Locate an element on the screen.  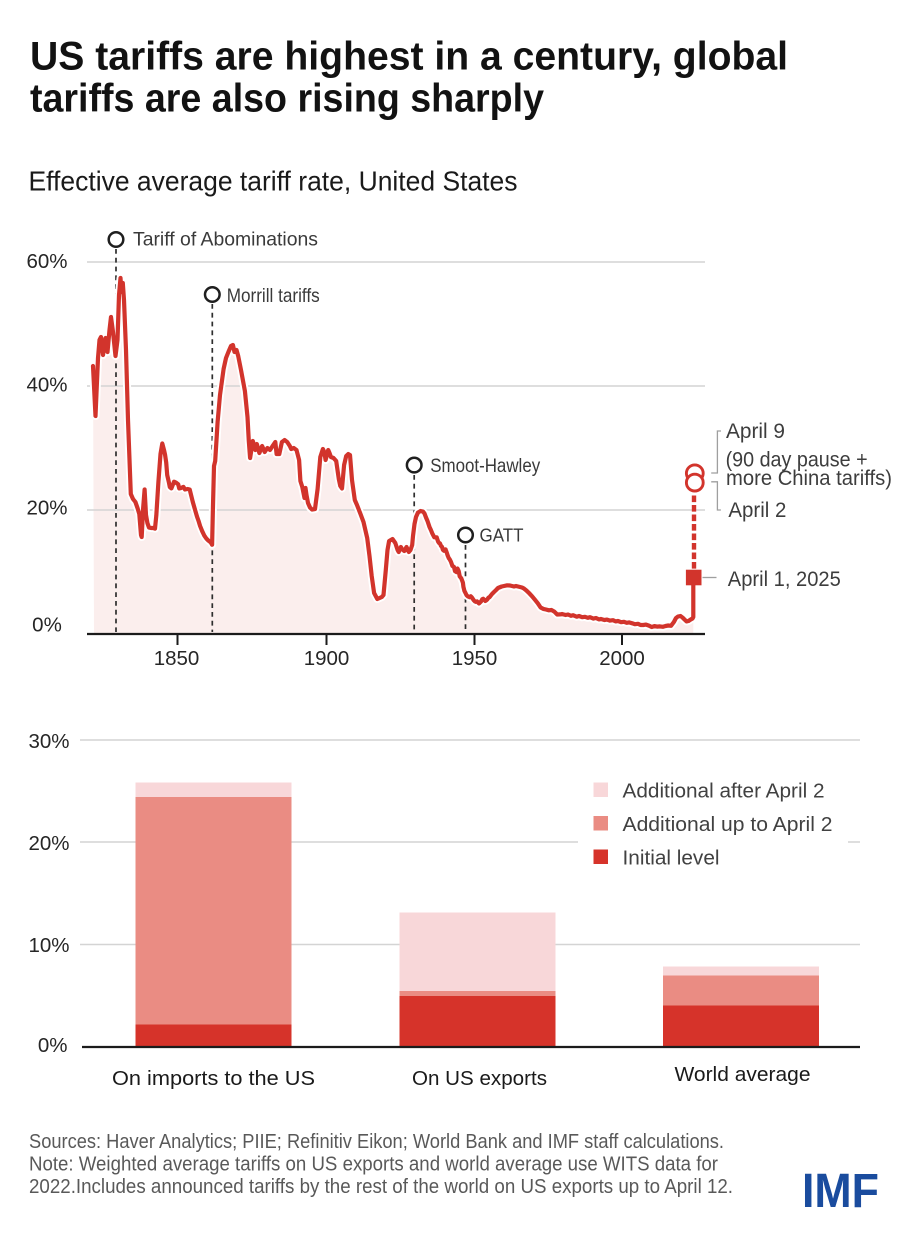
svg-text: 40% is located at coordinates (46, 384).